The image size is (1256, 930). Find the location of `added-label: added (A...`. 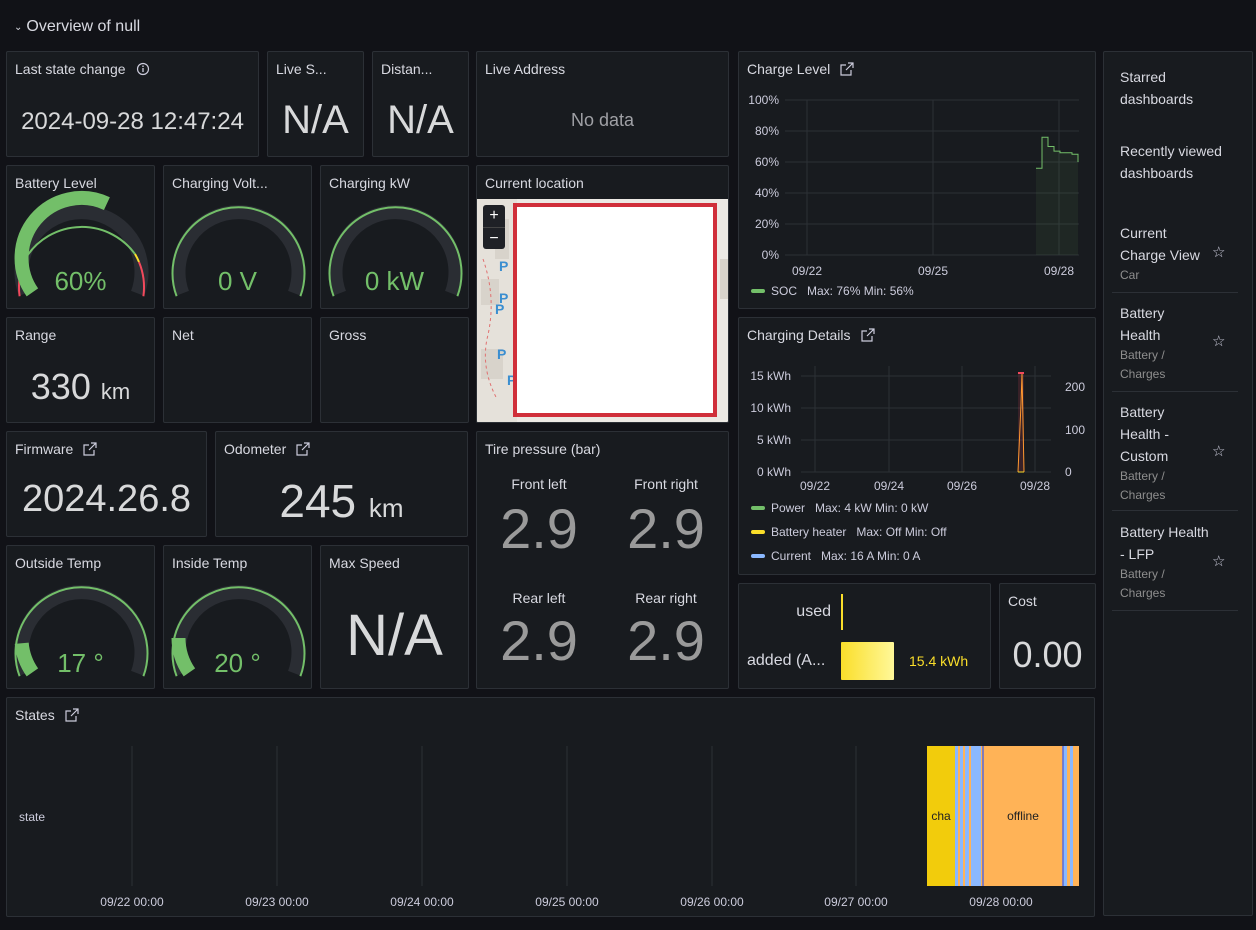

added-label: added (A... is located at coordinates (786, 660).